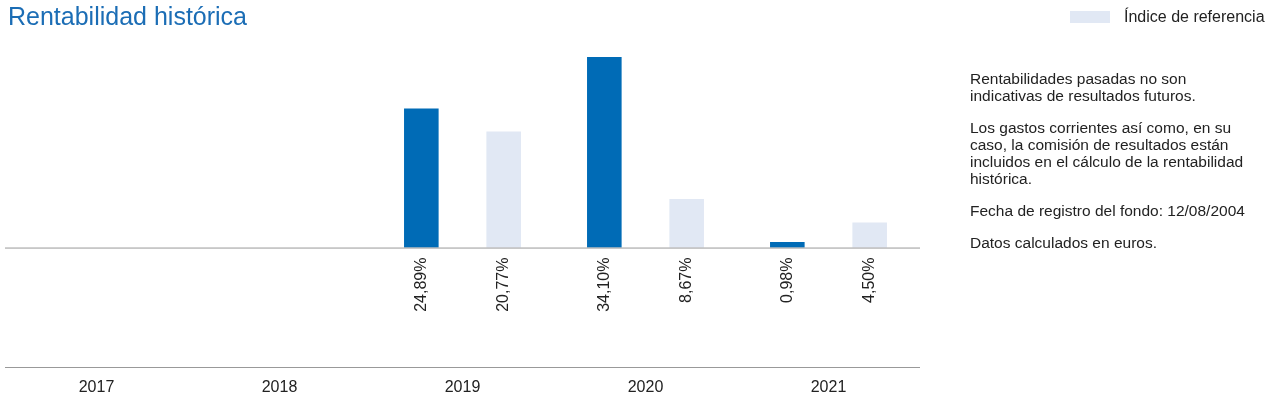  Describe the element at coordinates (1083, 87) in the screenshot. I see `text: Rentabilidades pasadas no son indicativas de resultados futuros.` at that location.